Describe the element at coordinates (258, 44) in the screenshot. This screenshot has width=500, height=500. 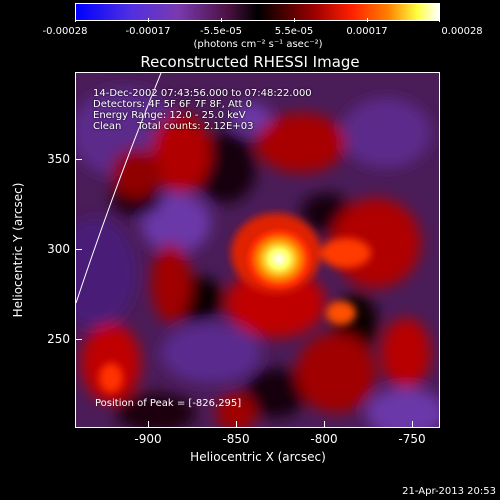
I see `colorbar-unit: (photons cm⁻² s⁻¹ asec⁻²)` at that location.